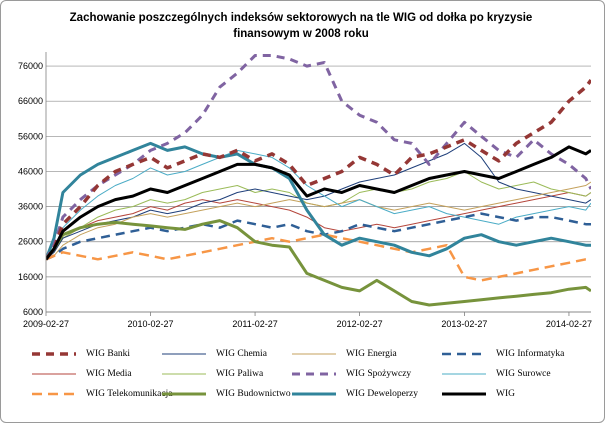  Describe the element at coordinates (46, 324) in the screenshot. I see `x-tick-label: 2009-02-27` at that location.